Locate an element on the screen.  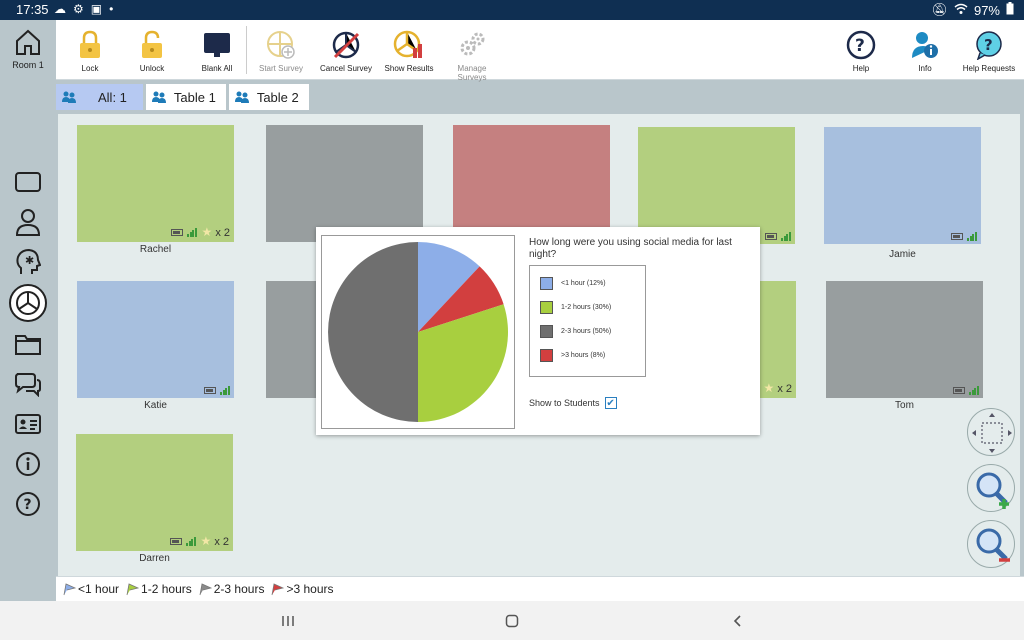
help-requests-button: ? Help Requests is located at coordinates (989, 51).